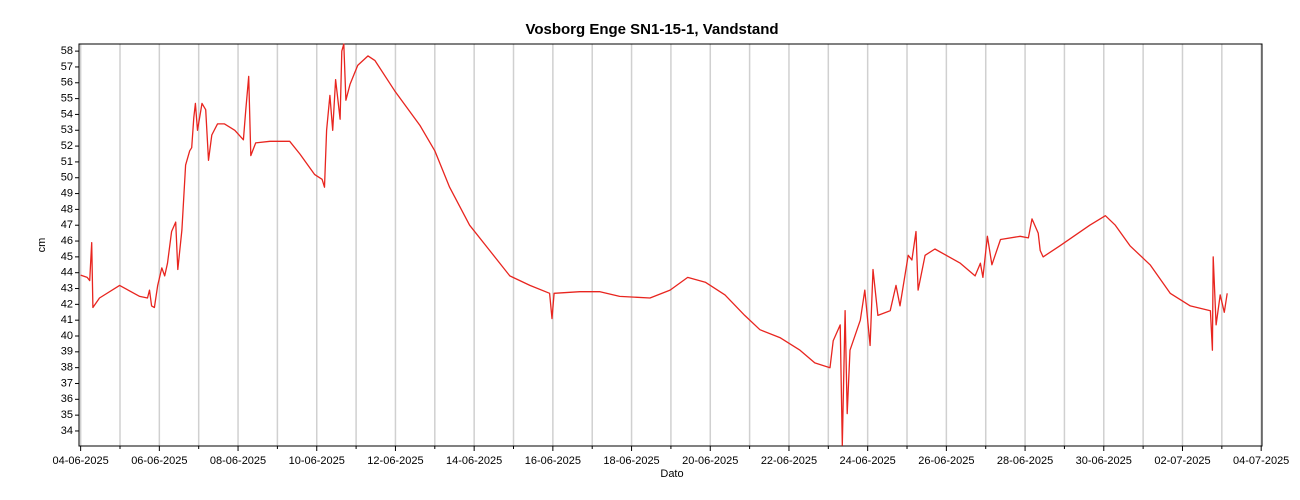 The image size is (1300, 500). What do you see at coordinates (67, 99) in the screenshot?
I see `y-tick-label: 55` at bounding box center [67, 99].